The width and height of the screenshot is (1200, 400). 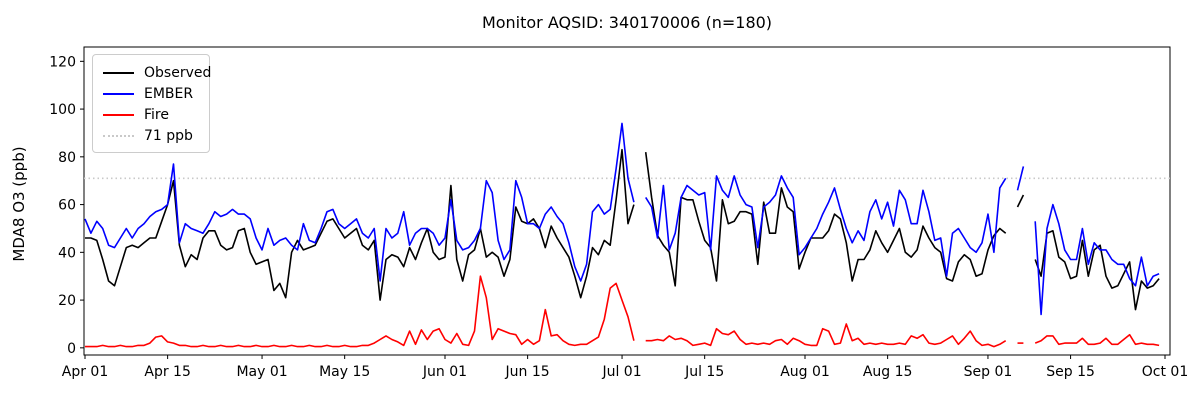 I want to click on x-tick-label: Sep 15, so click(x=1070, y=372).